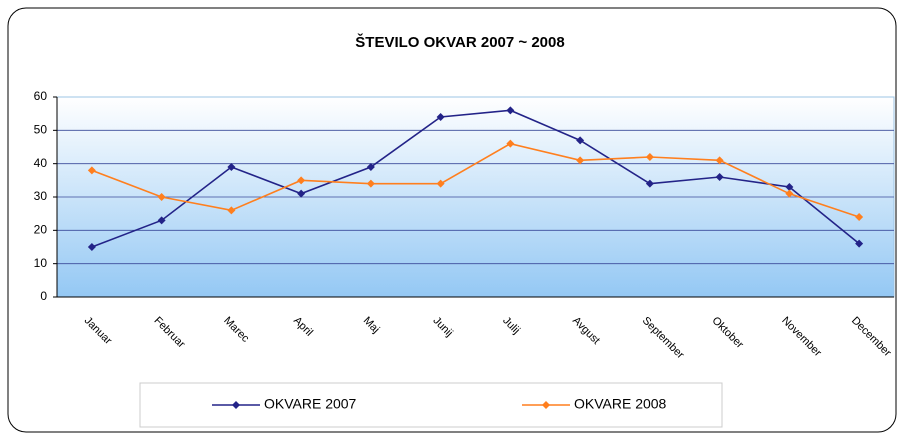  I want to click on y-tick-label: 20, so click(41, 230).